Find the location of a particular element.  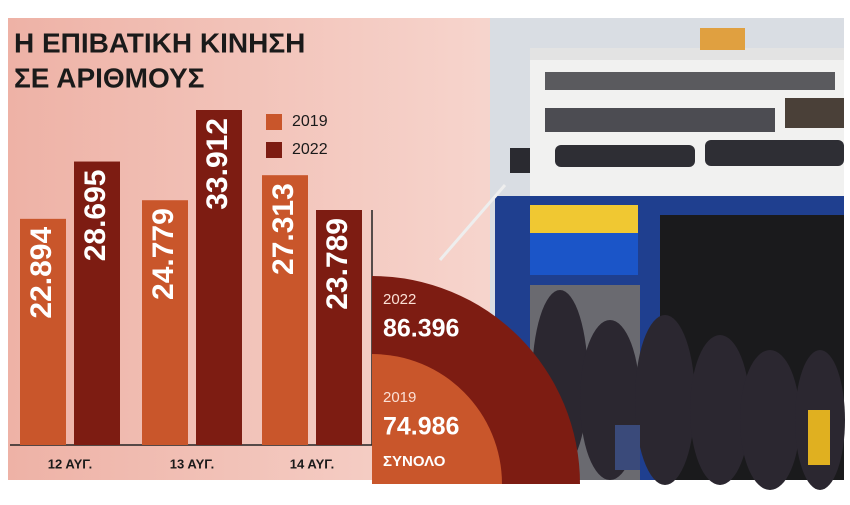

title-line: ΣΕ ΑΡΙΘΜΟΥΣ is located at coordinates (109, 77).